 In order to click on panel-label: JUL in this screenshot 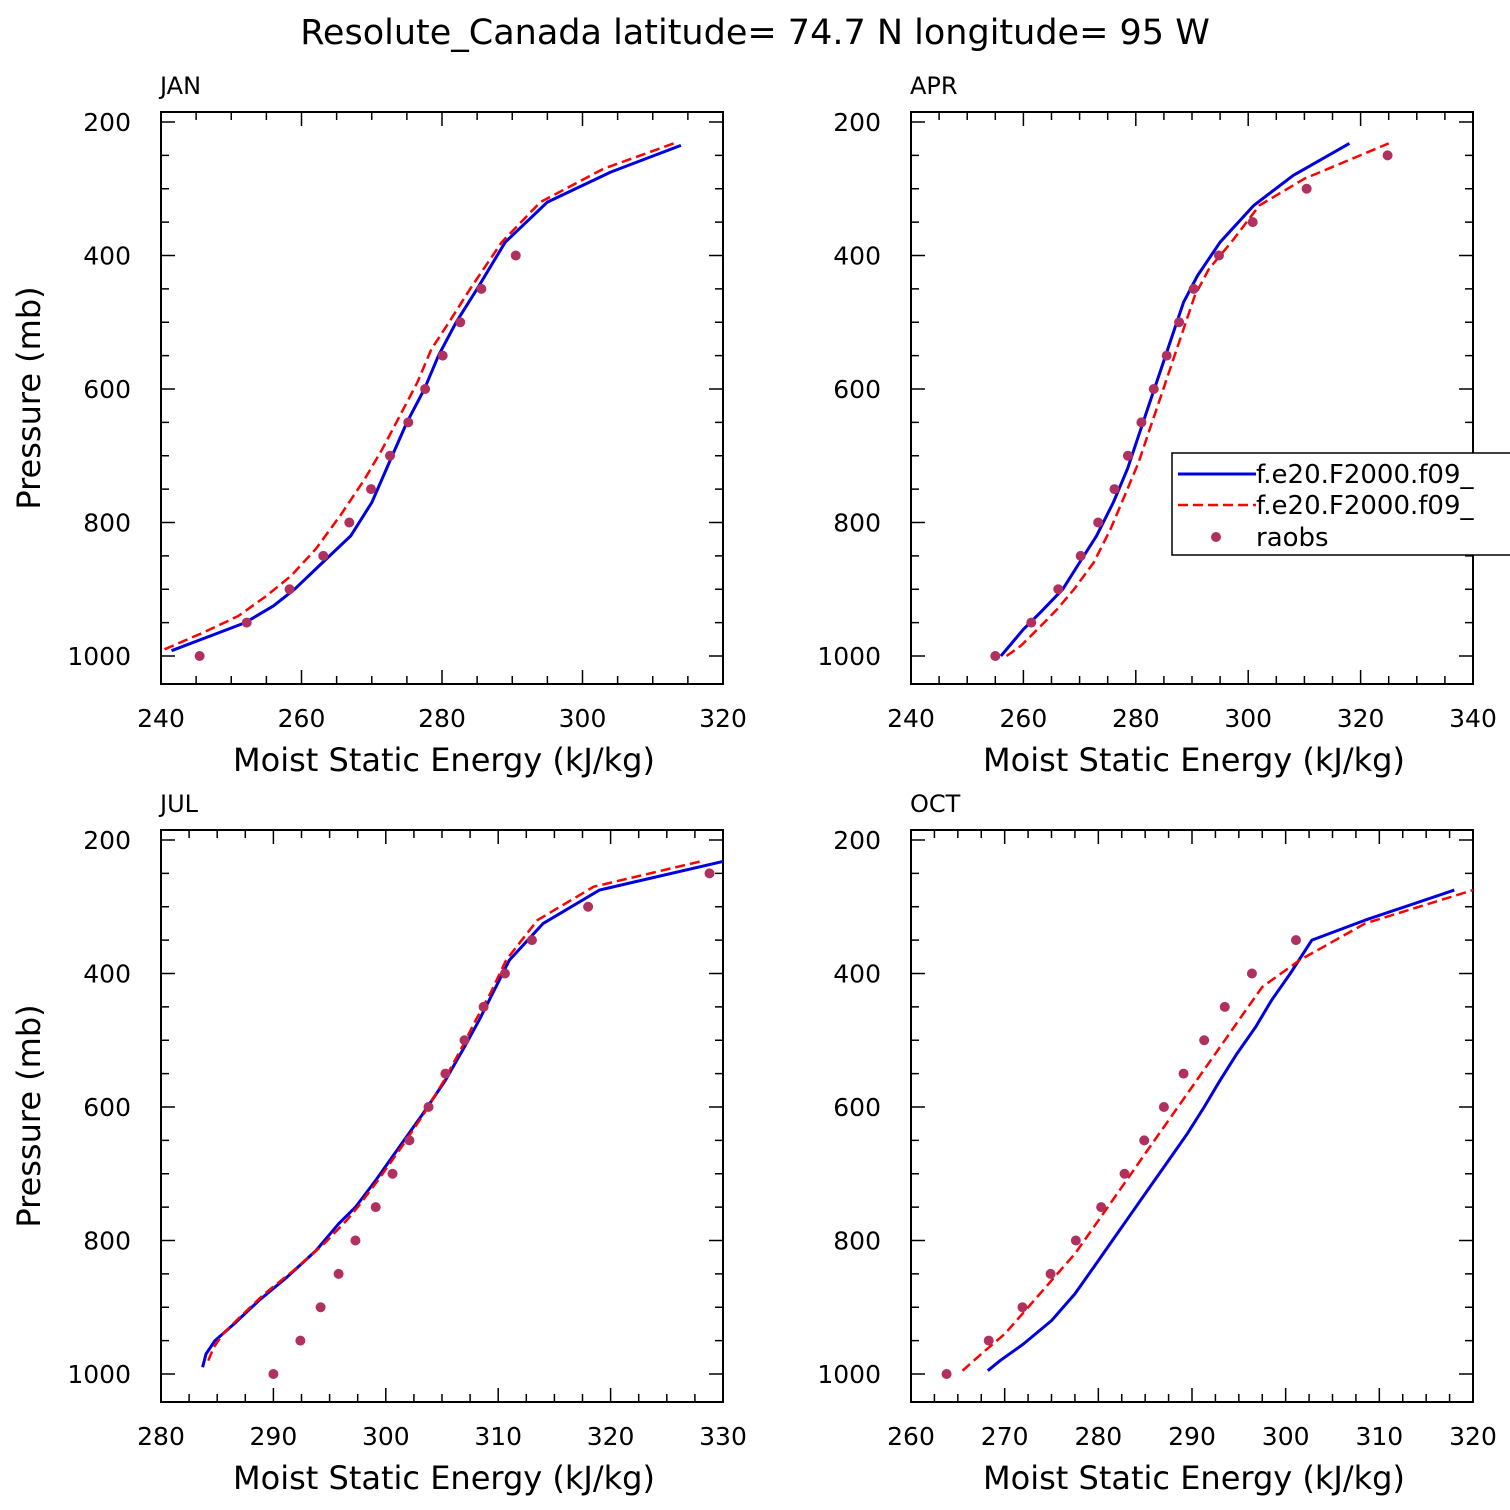, I will do `click(178, 804)`.